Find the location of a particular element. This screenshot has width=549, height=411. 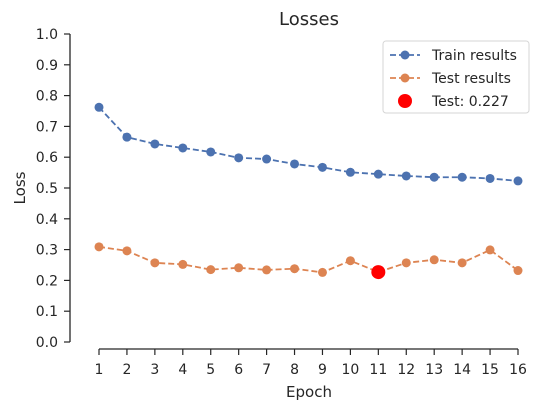

y-ticks: 0.0 0.1 0.2 0.3 0.4 0.5 0.6 0.7 0.8 0.9 1.0 is located at coordinates (53, 189).